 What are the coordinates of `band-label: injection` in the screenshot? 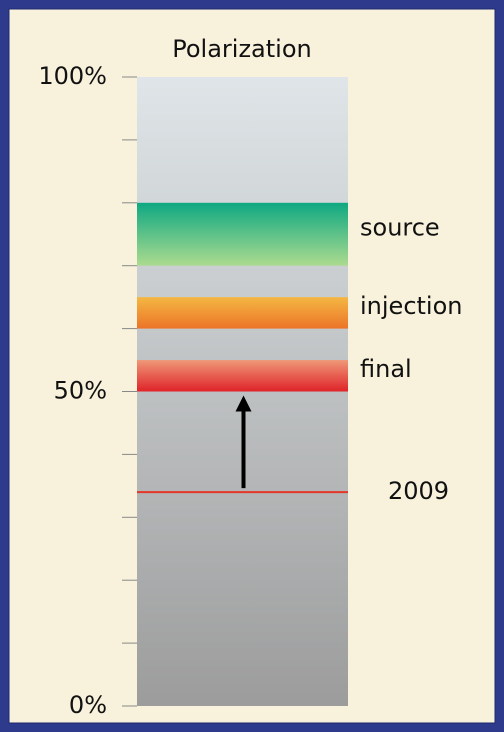 It's located at (411, 306).